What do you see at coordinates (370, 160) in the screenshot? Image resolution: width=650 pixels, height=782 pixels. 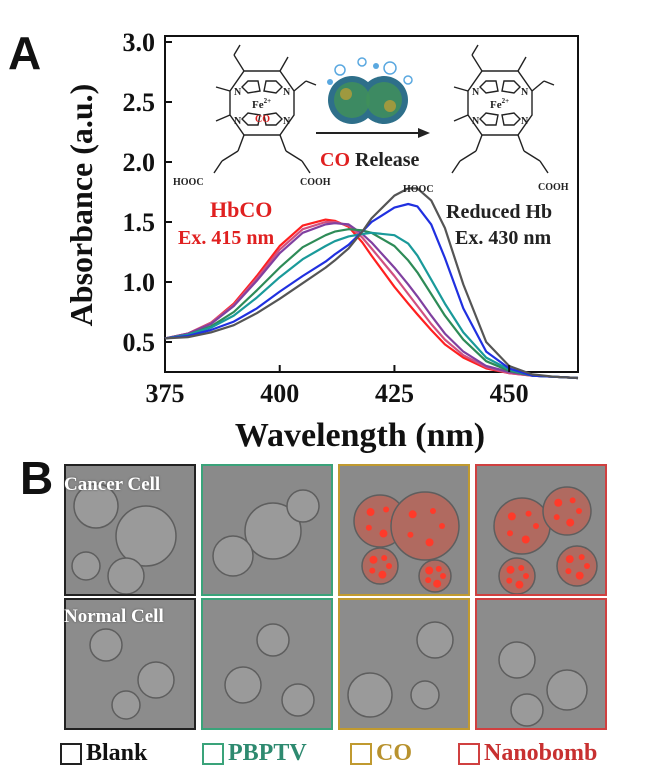 I see `co-release-label: CO Release` at bounding box center [370, 160].